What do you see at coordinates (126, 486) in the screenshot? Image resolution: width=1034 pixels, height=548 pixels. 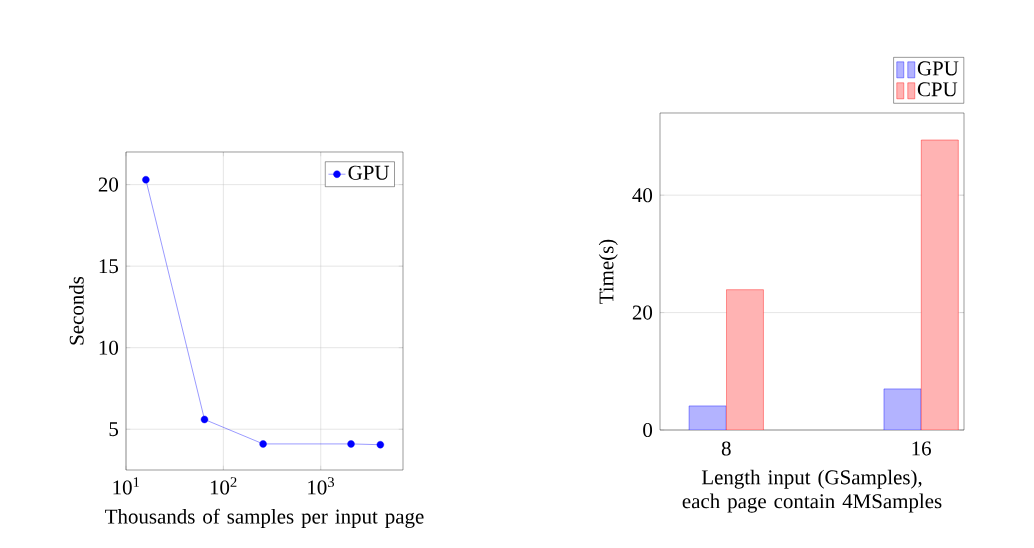 I see `x-tick-label: 10$^{1}$` at bounding box center [126, 486].